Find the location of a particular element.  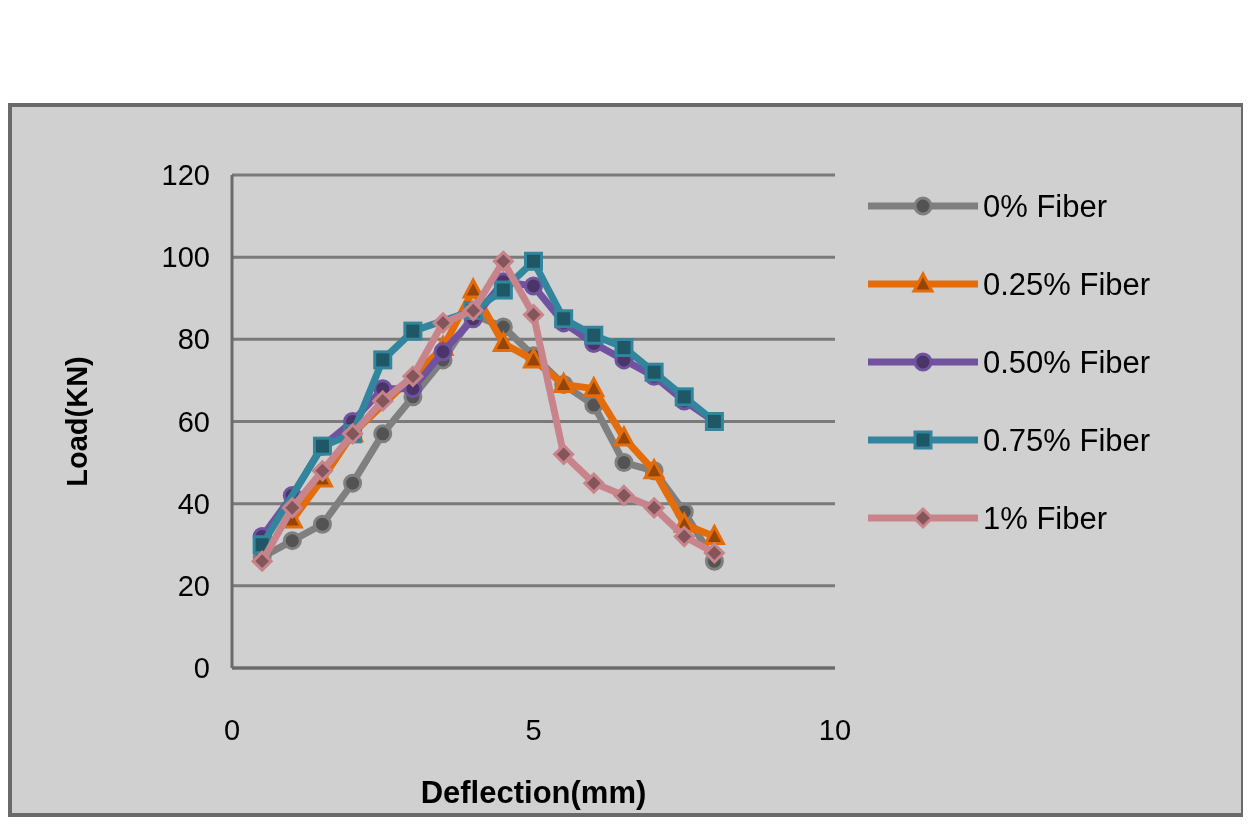

y-axis-title: Load(KN) is located at coordinates (77, 421).